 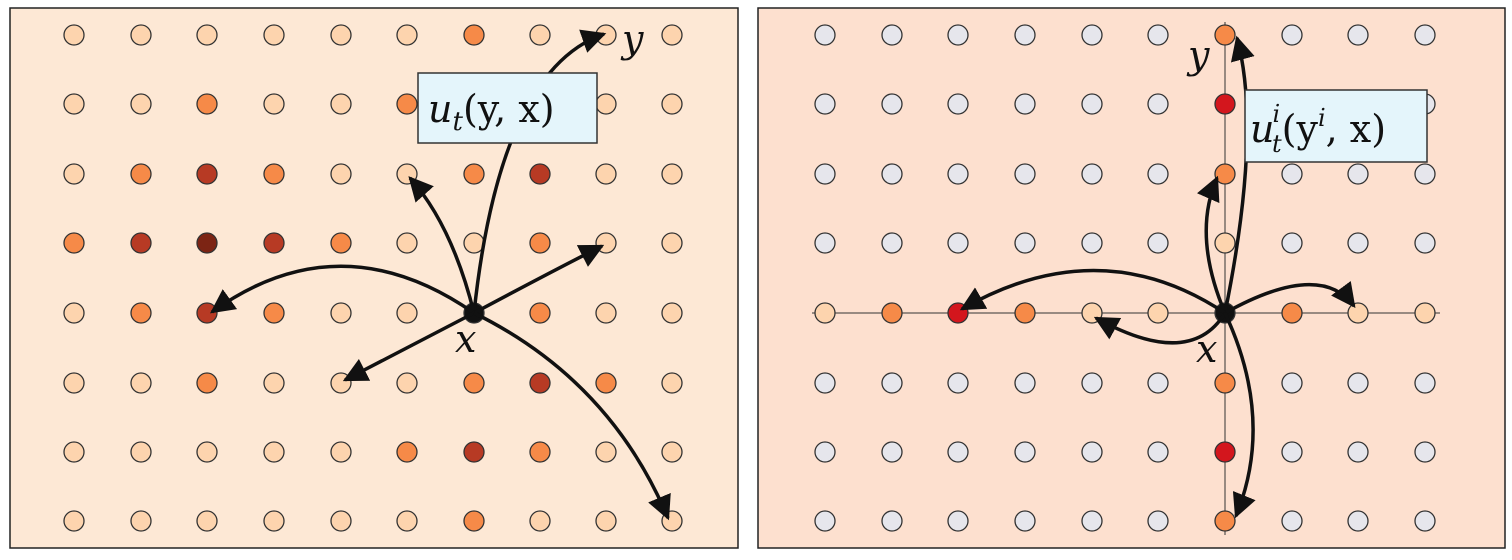 I want to click on box-label: ui t(yi, x), so click(x=1318, y=129).